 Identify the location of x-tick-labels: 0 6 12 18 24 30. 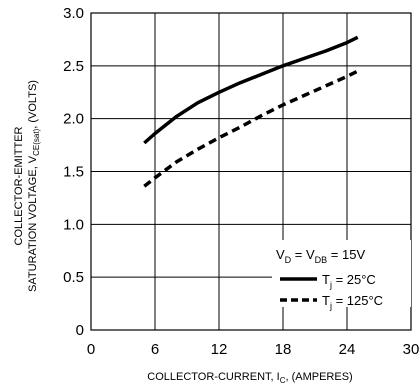
(253, 349).